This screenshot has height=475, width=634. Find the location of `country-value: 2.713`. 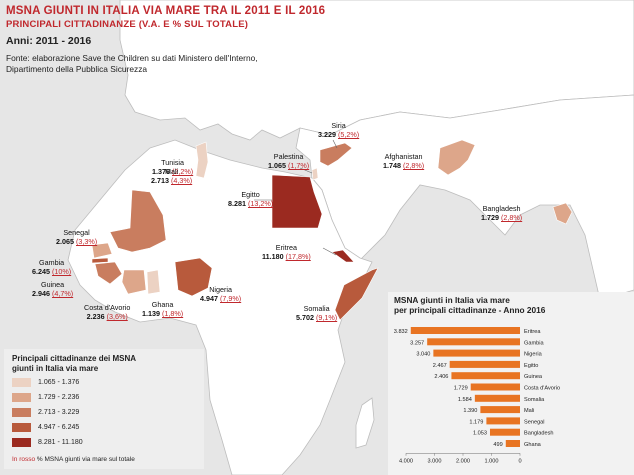

country-value: 2.713 is located at coordinates (160, 180).